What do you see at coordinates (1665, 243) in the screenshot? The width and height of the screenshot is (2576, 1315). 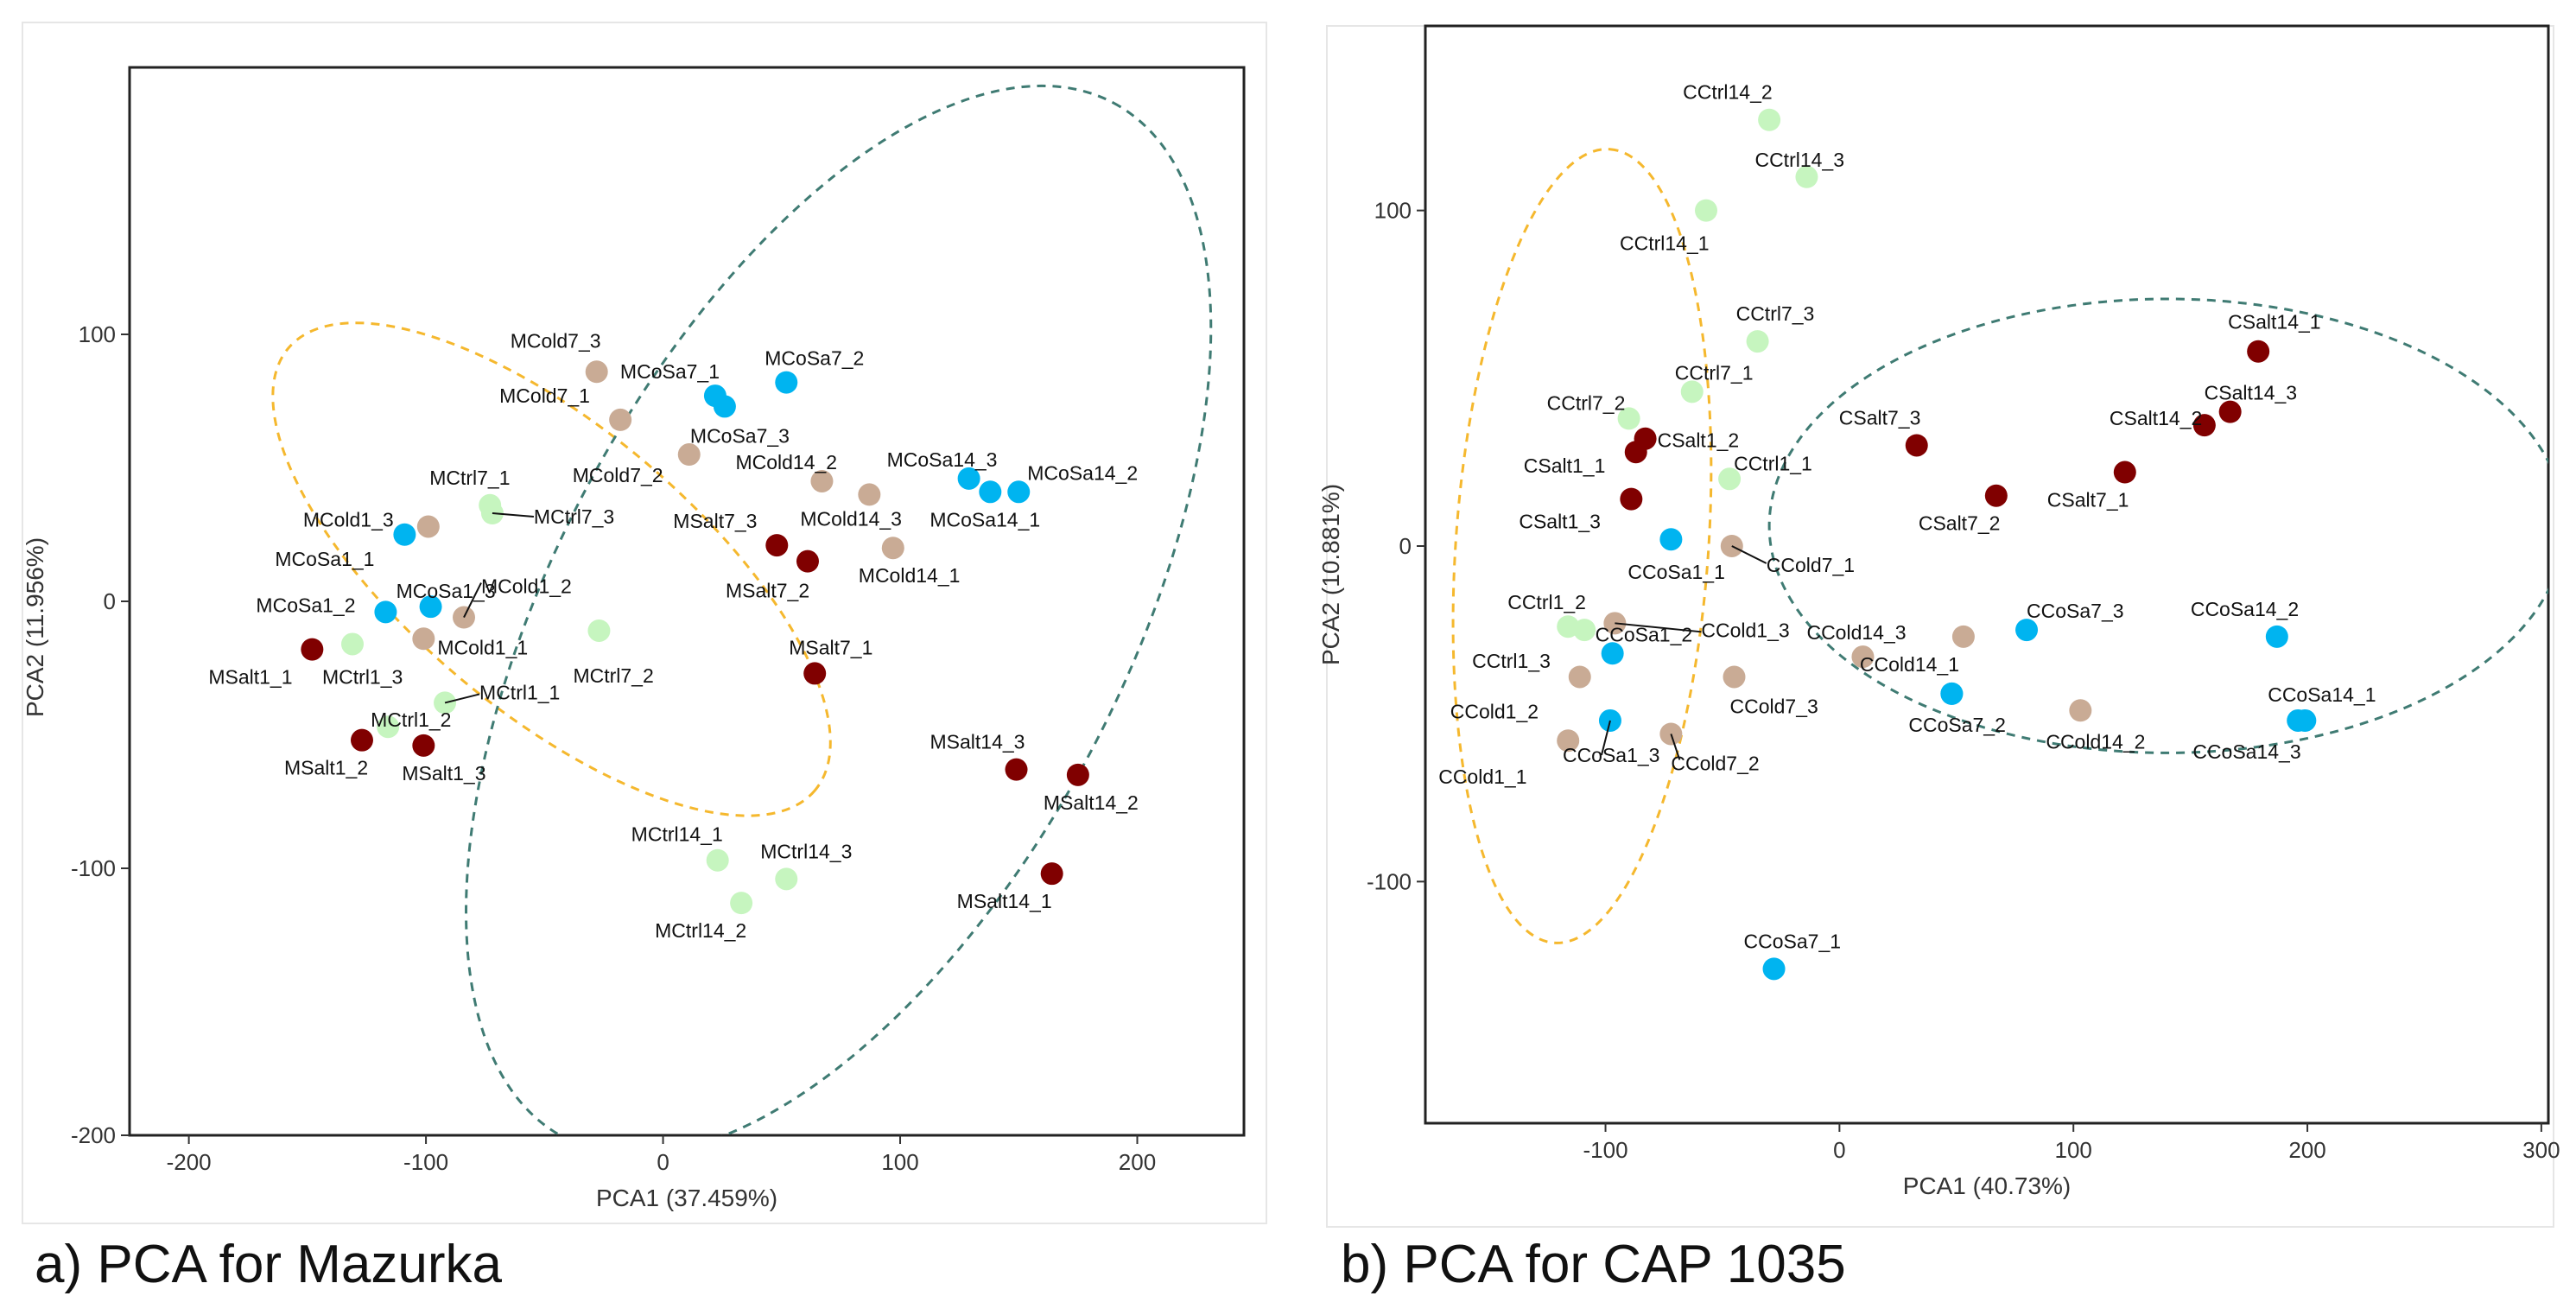 I see `point-label: CCtrl14_1` at bounding box center [1665, 243].